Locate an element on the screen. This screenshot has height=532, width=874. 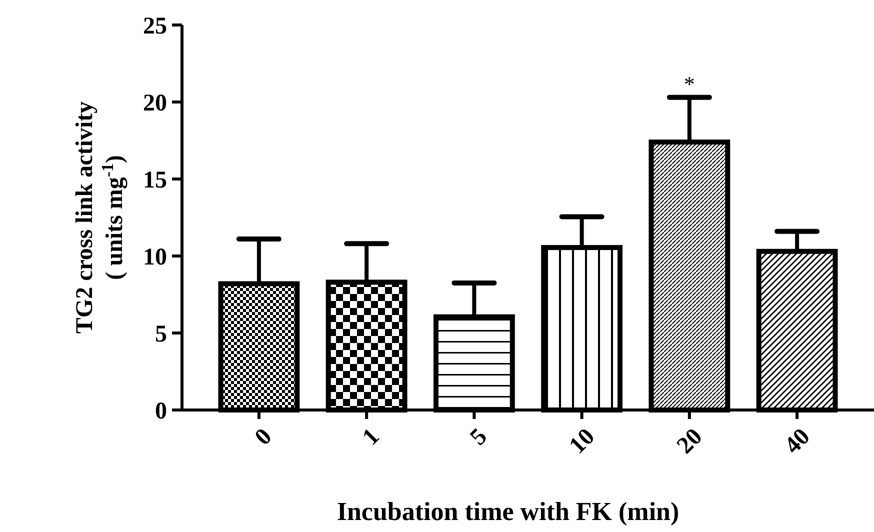
x-tick-label: 1 is located at coordinates (371, 437).